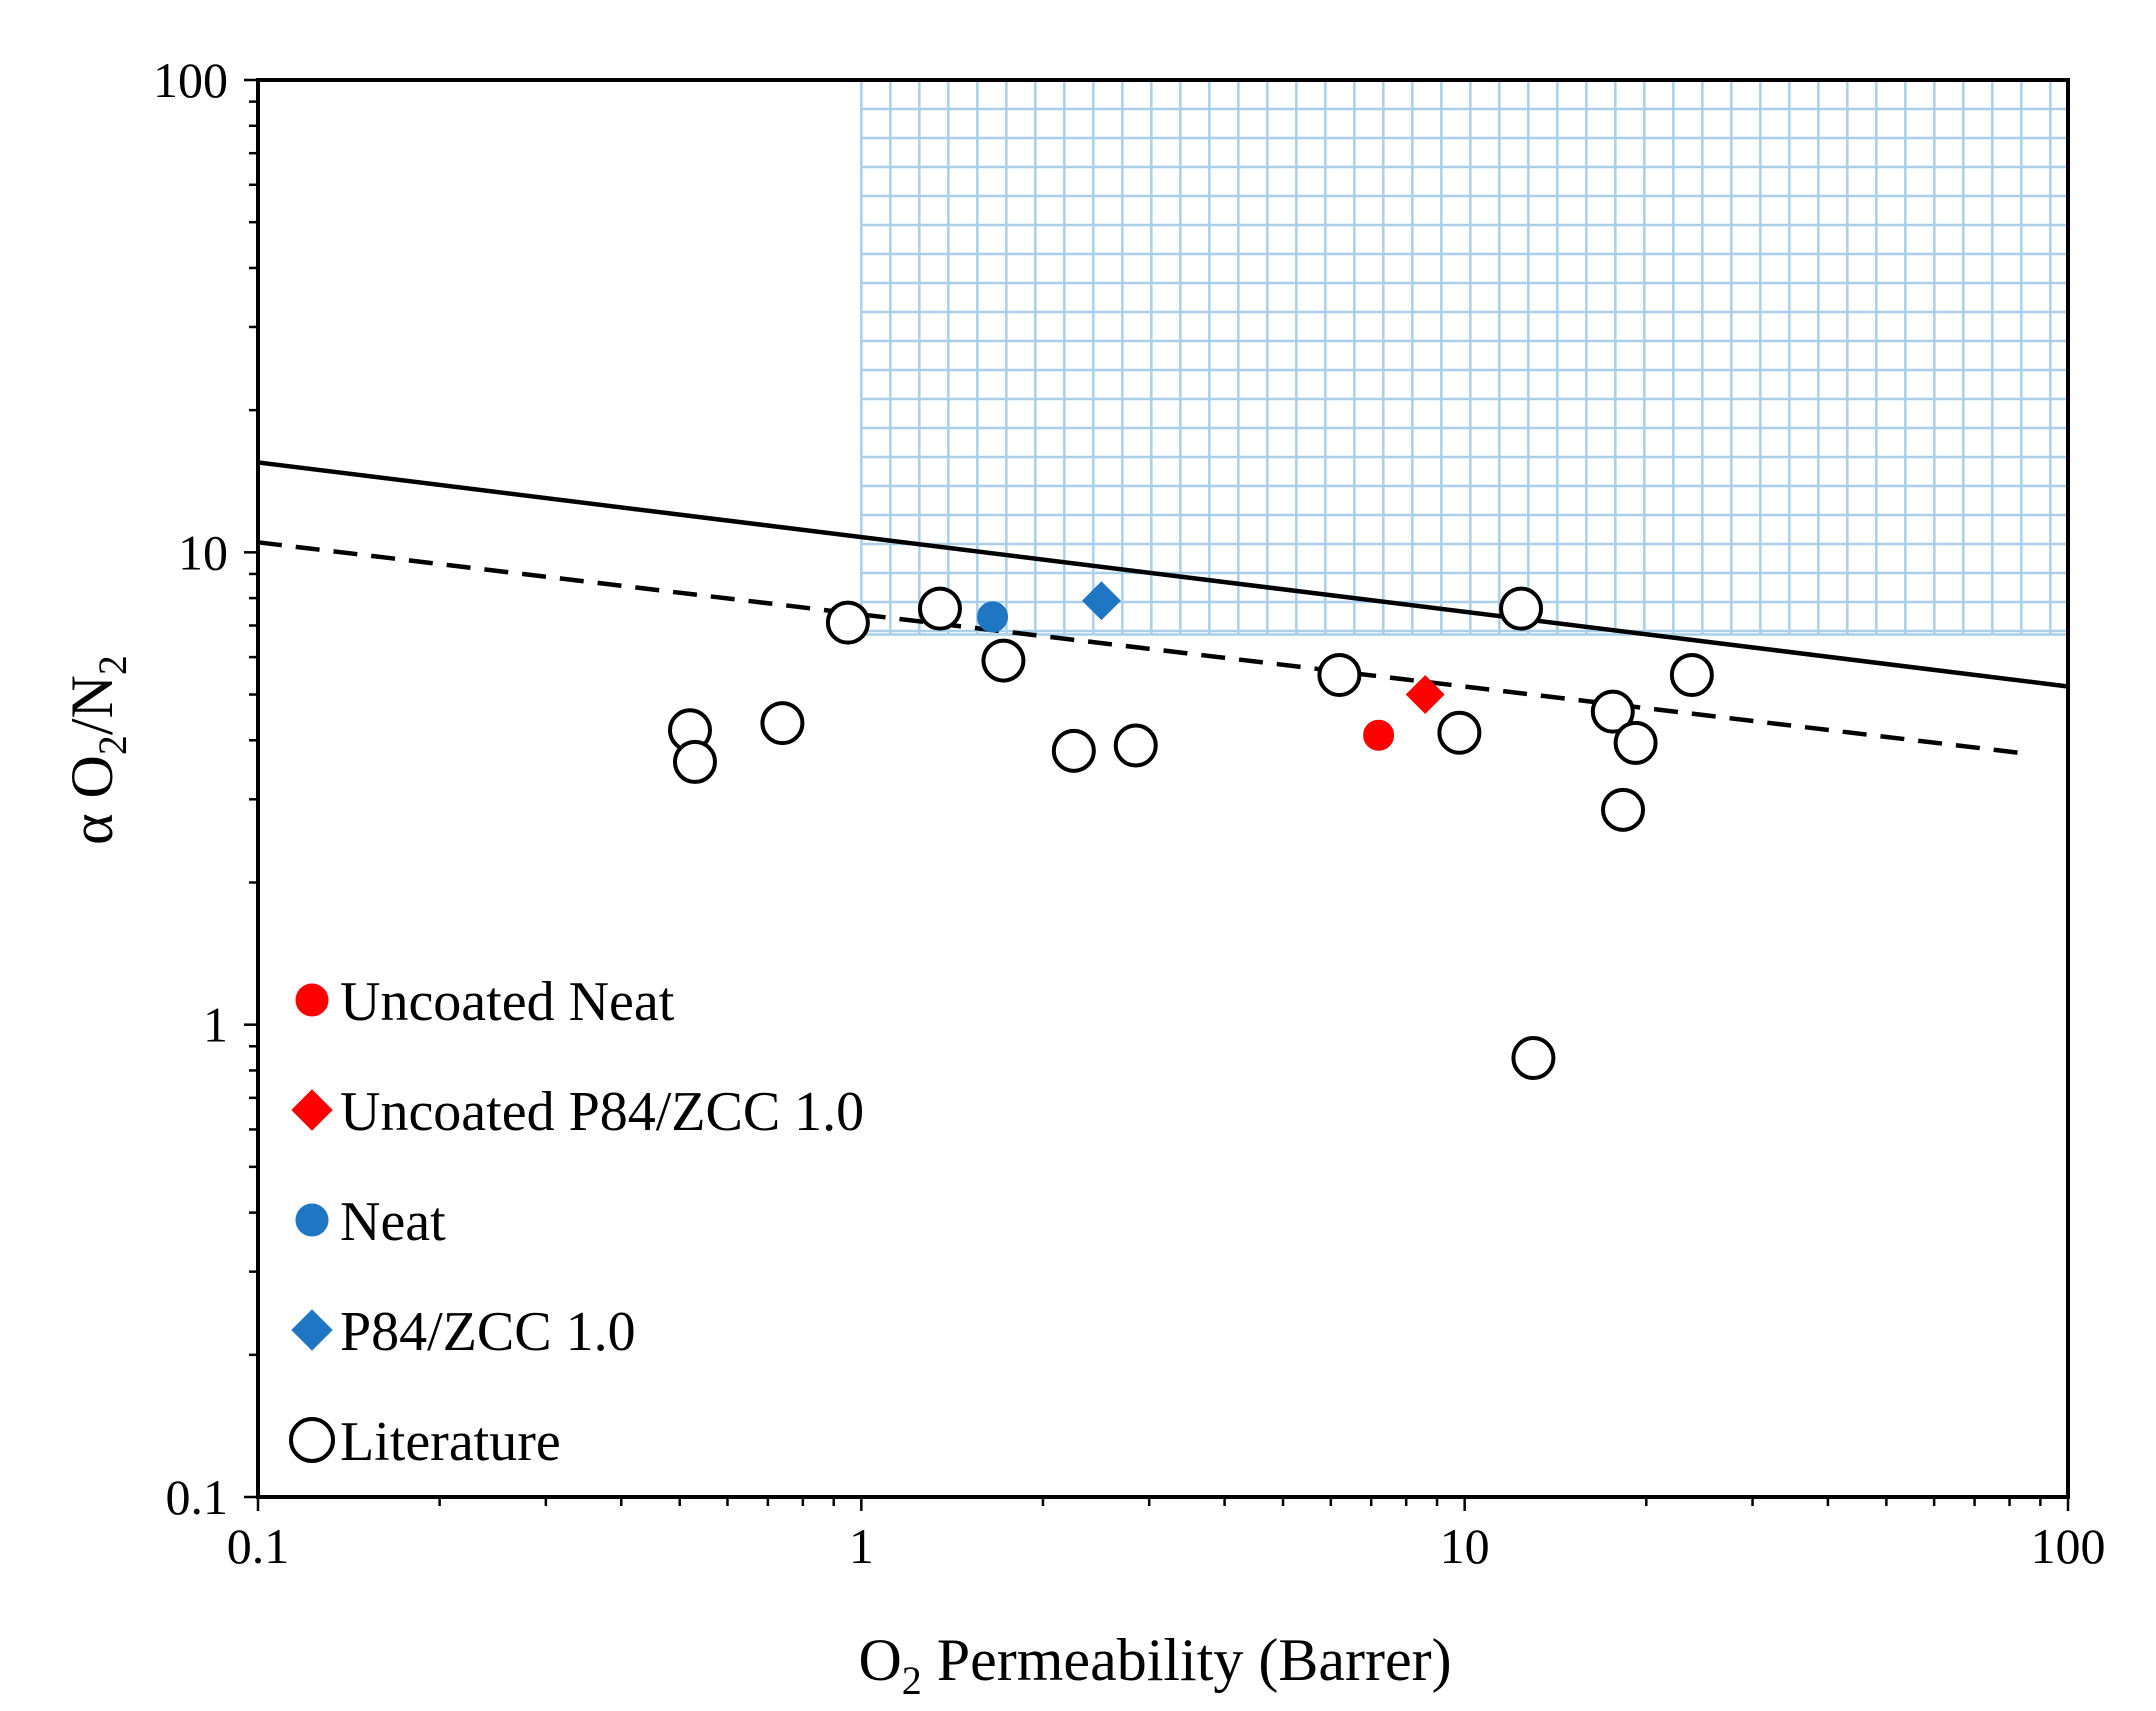 This screenshot has height=1711, width=2156. Describe the element at coordinates (112, 665) in the screenshot. I see `y-axis-title-subscript-2: 2` at that location.